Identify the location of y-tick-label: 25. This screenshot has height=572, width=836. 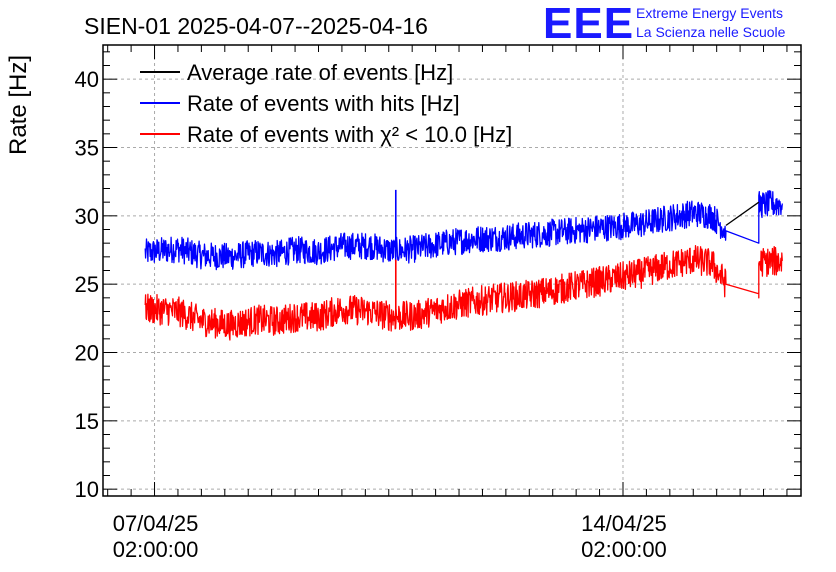
(87, 284).